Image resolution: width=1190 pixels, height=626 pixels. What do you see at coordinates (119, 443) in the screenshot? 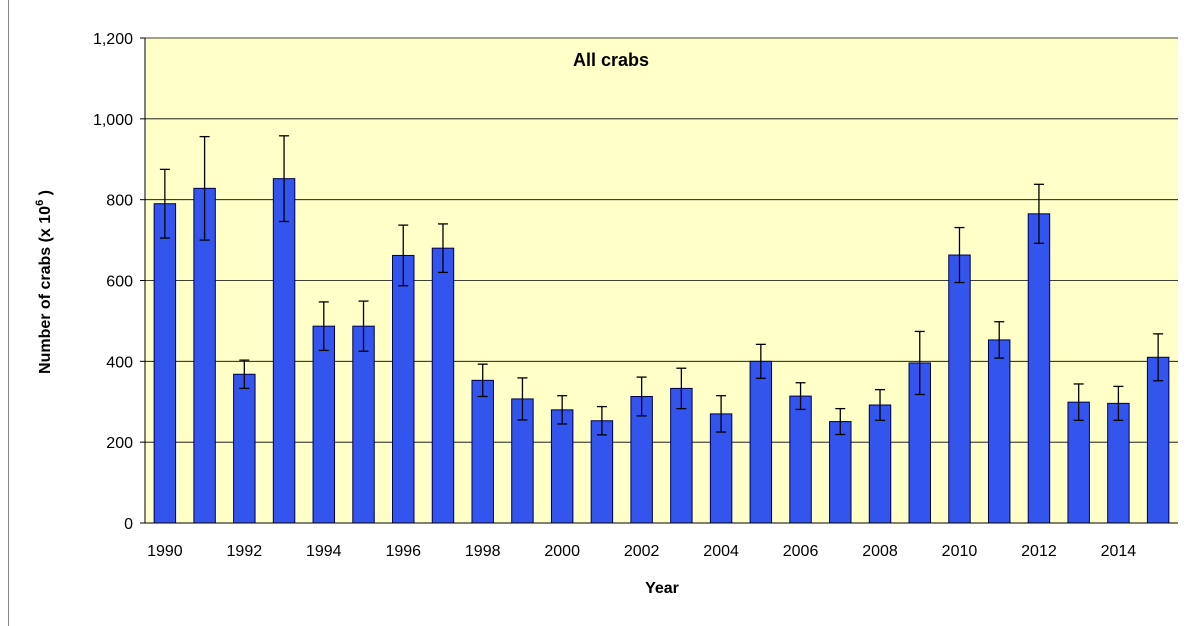
I see `y-tick-label: 200` at bounding box center [119, 443].